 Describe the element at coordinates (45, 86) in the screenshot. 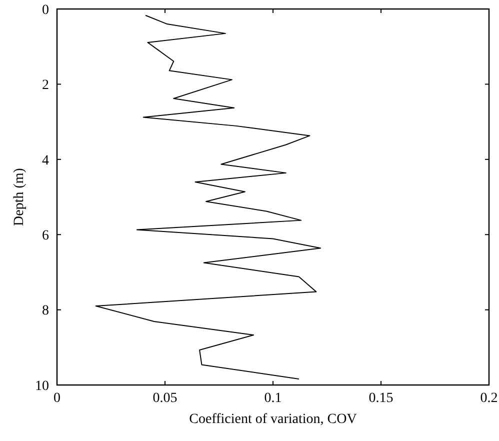

I see `y-tick-label: 2` at that location.